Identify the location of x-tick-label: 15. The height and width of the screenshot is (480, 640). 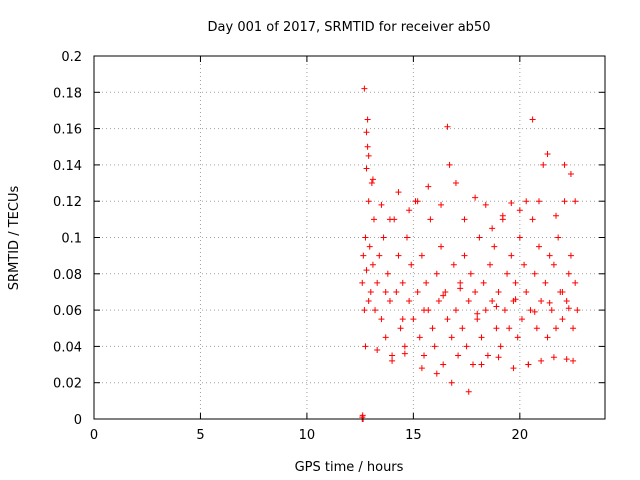
(413, 435).